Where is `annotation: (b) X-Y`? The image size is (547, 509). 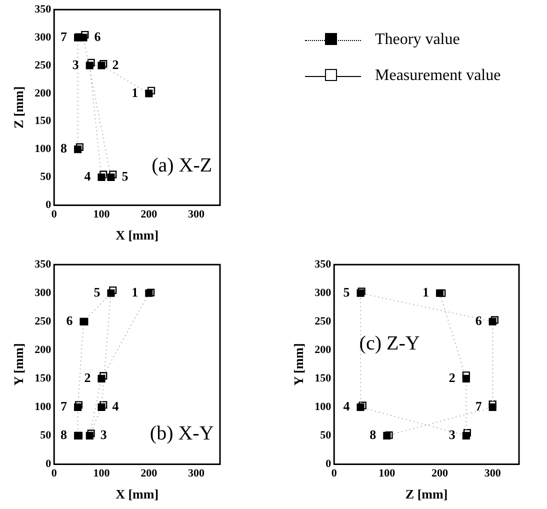
annotation: (b) X-Y is located at coordinates (182, 433).